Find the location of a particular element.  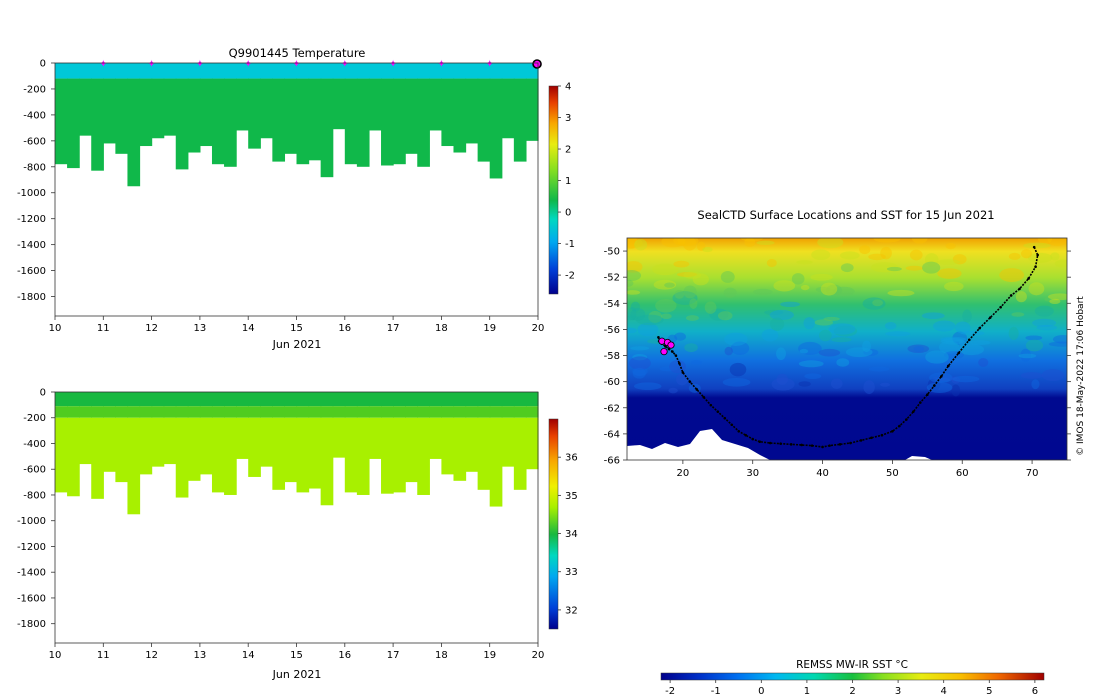

map-y-tick-label: -52 is located at coordinates (612, 278).